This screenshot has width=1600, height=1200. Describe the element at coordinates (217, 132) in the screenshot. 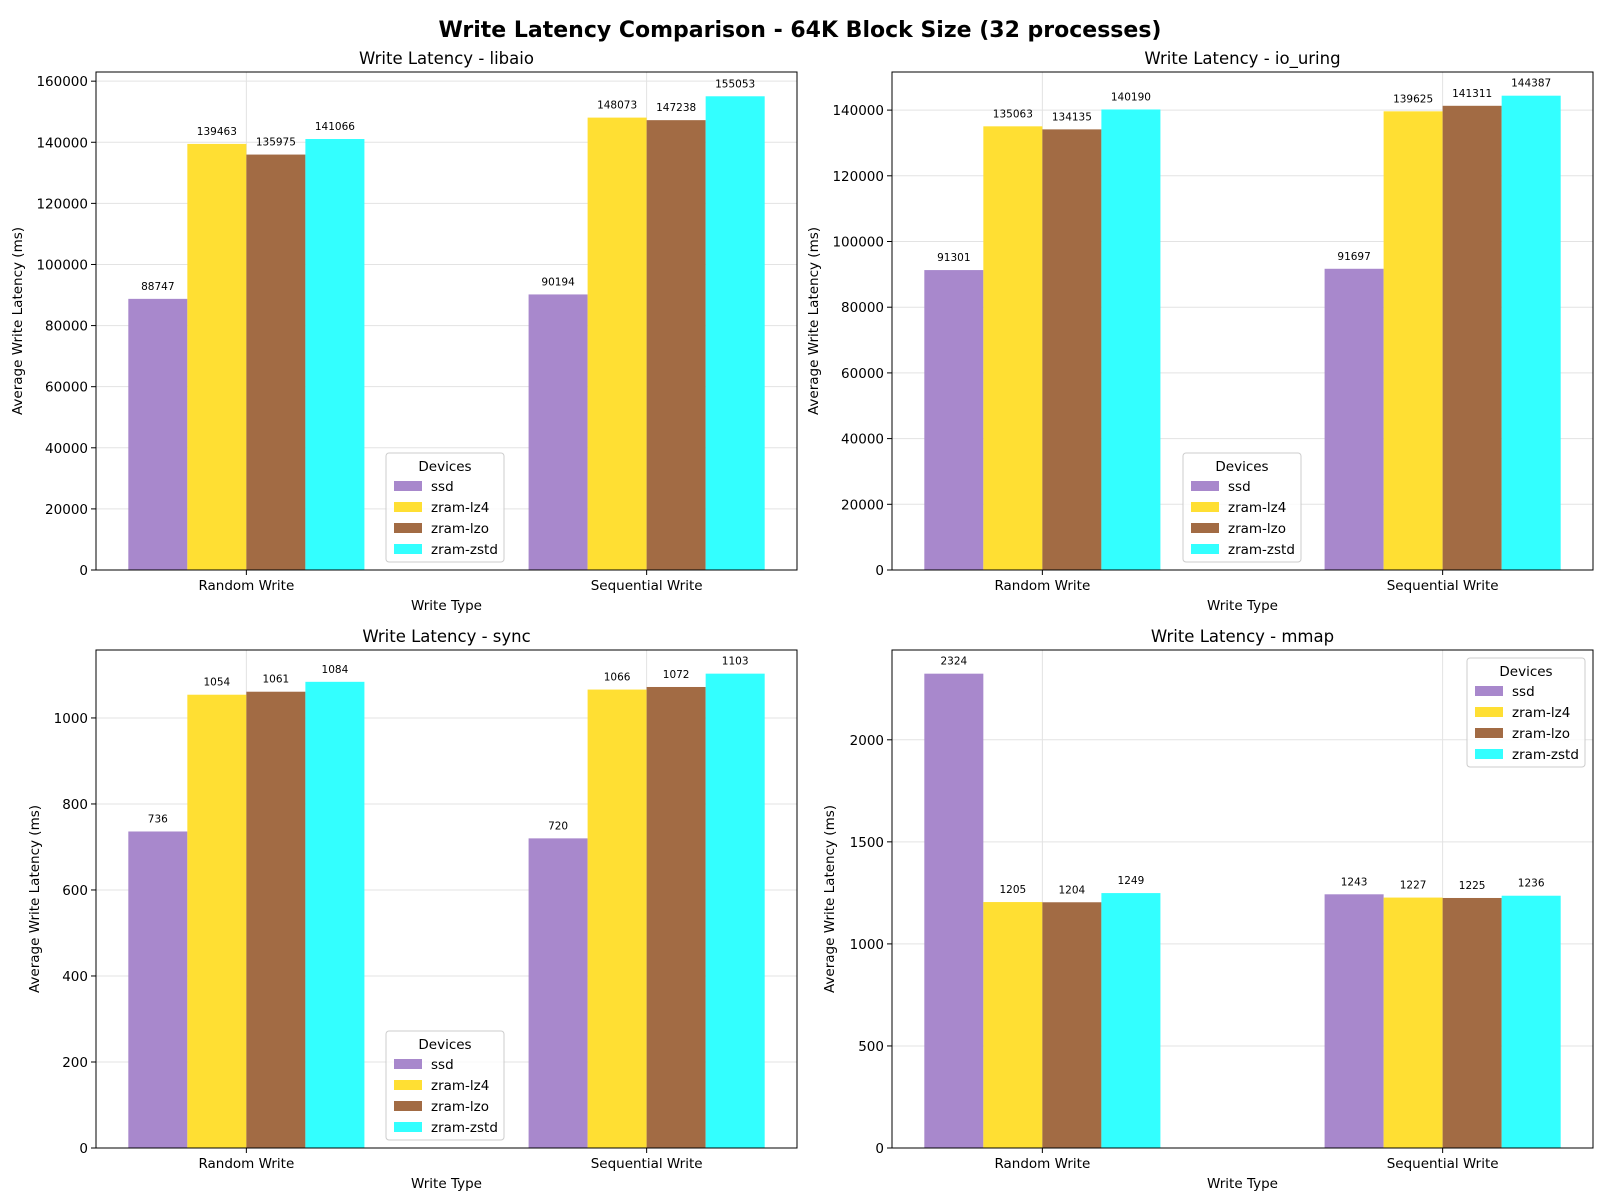

I see `data-label: 139463` at that location.